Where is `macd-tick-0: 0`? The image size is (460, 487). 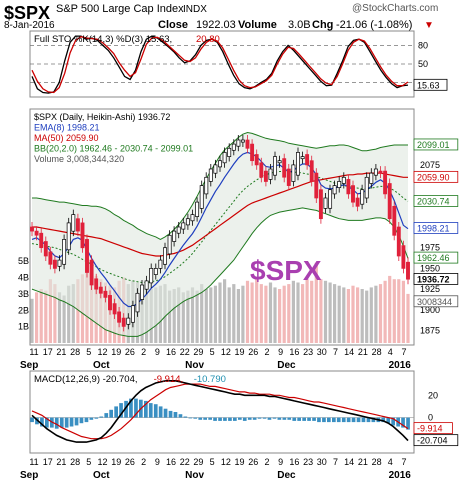
macd-tick-0: 0 is located at coordinates (430, 418).